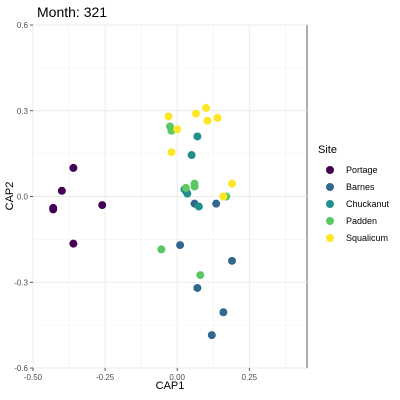 The width and height of the screenshot is (400, 400). What do you see at coordinates (21, 282) in the screenshot?
I see `y-tick-label: -0.3` at bounding box center [21, 282].